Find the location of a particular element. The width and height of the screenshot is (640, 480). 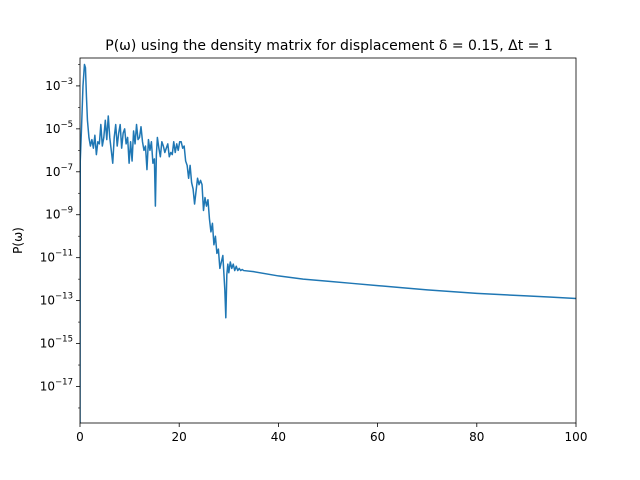

y-tick-label: 10⁻³ is located at coordinates (59, 85).